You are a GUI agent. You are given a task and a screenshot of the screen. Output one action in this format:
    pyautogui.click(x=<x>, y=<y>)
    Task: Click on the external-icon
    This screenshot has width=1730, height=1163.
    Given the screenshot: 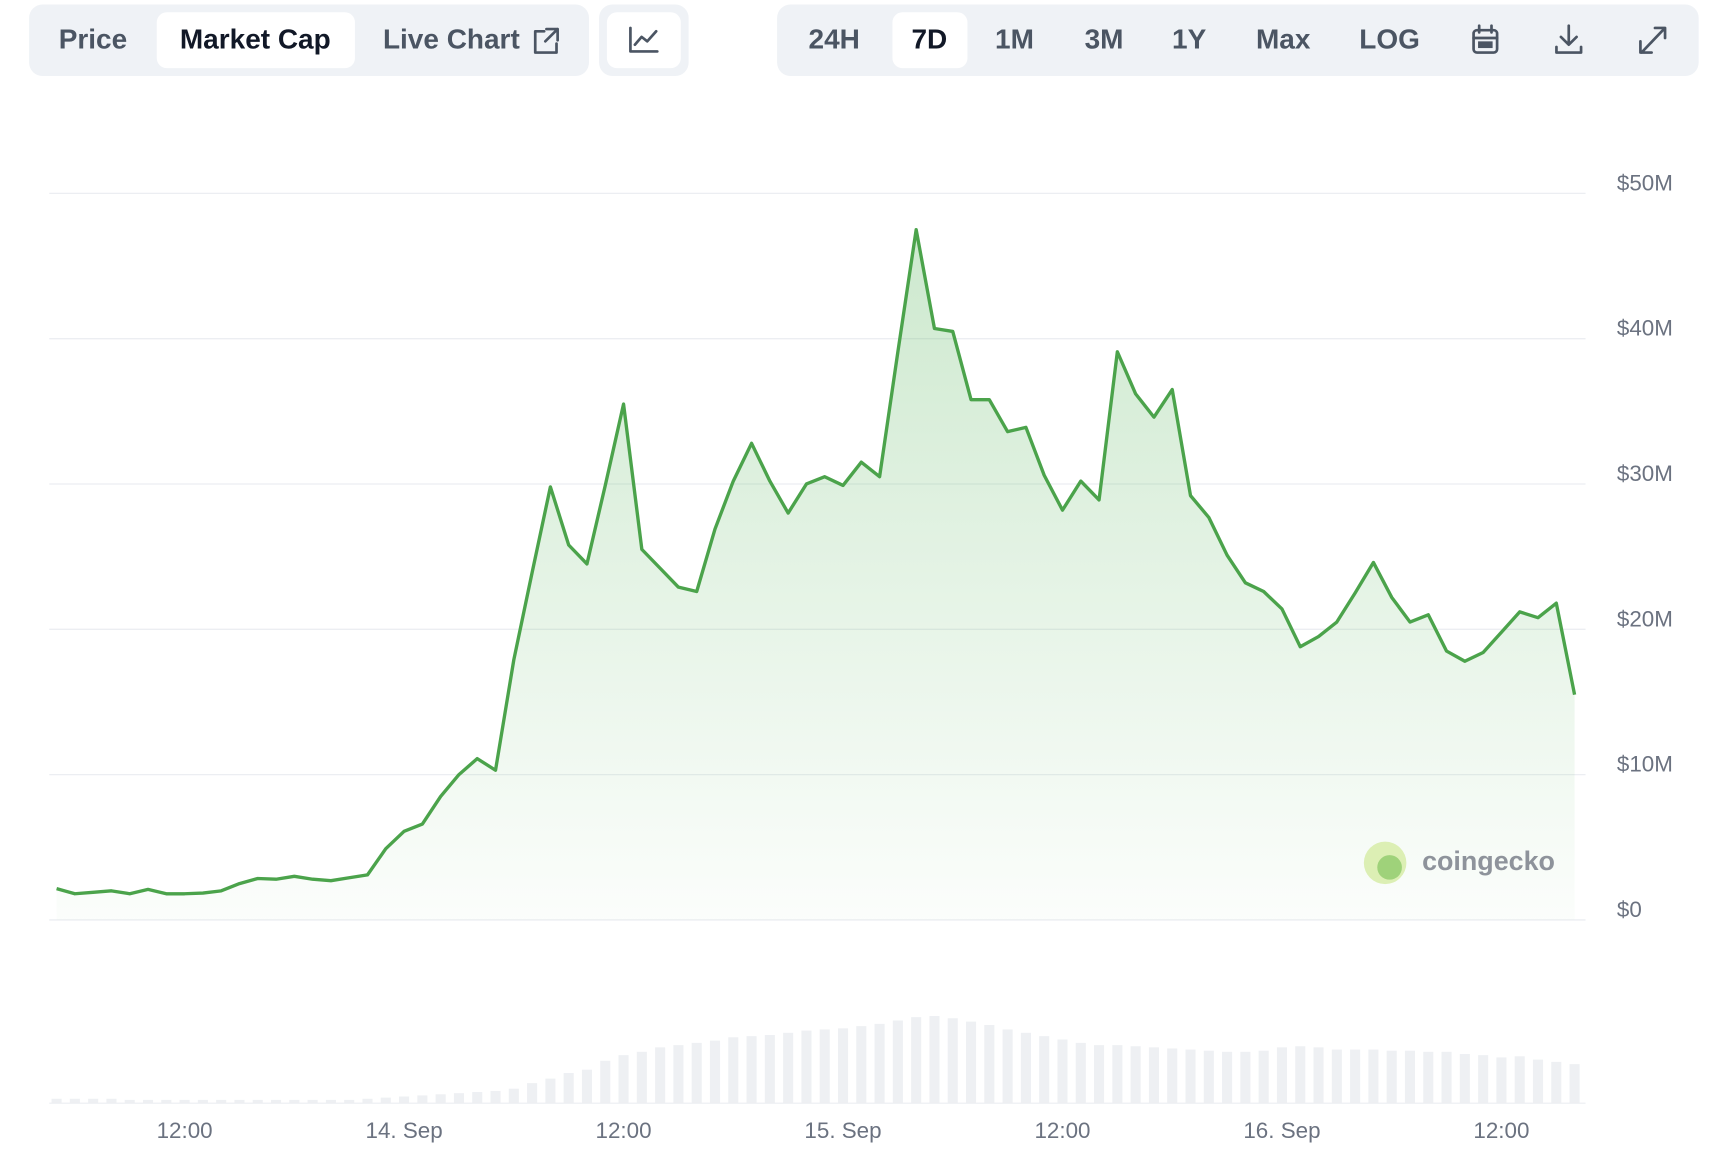 What is the action you would take?
    pyautogui.click(x=546, y=40)
    